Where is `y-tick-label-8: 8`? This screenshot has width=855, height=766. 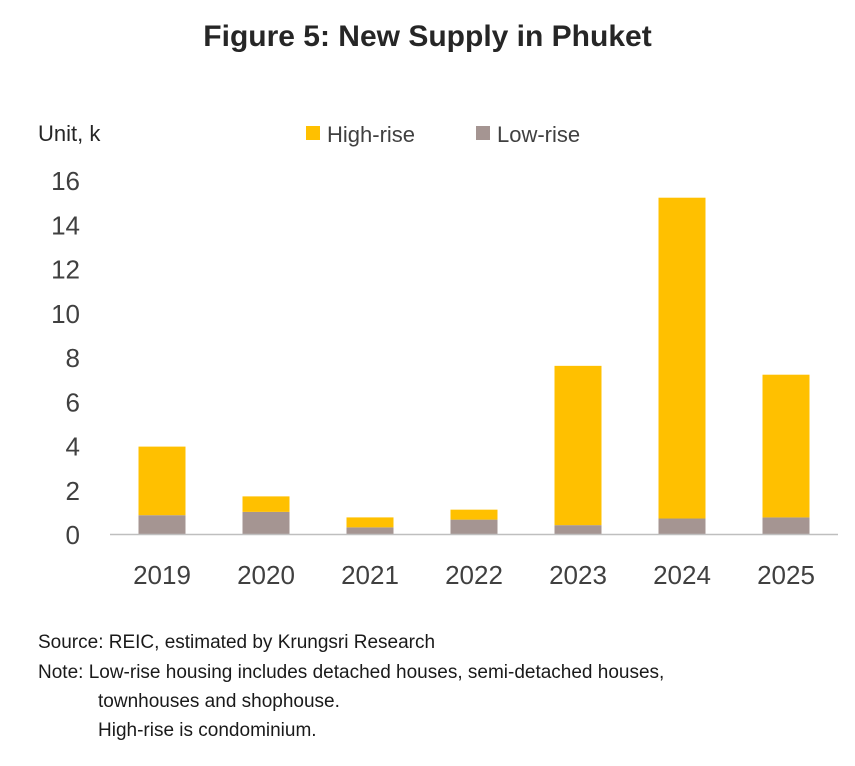
y-tick-label-8: 8 is located at coordinates (73, 358).